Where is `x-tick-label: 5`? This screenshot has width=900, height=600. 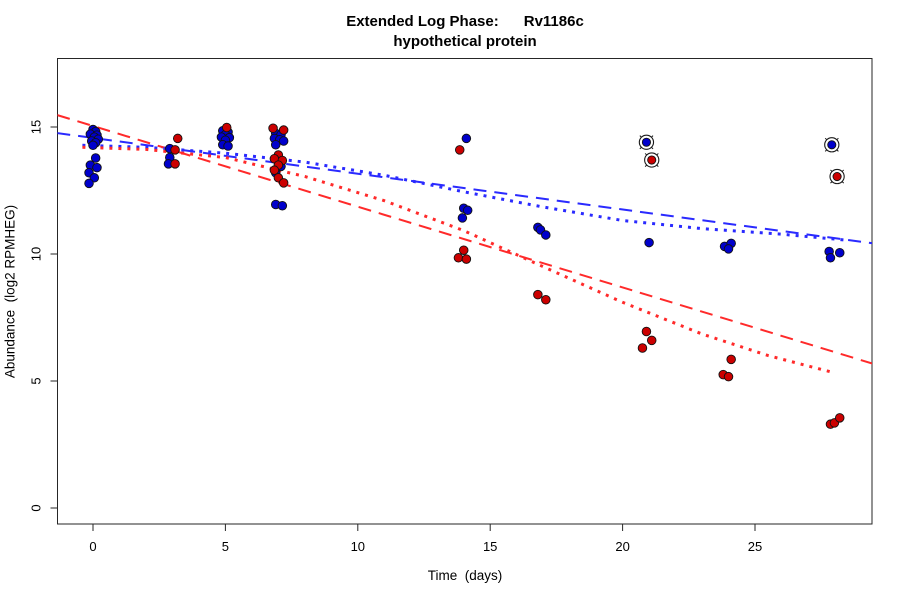 x-tick-label: 5 is located at coordinates (225, 546).